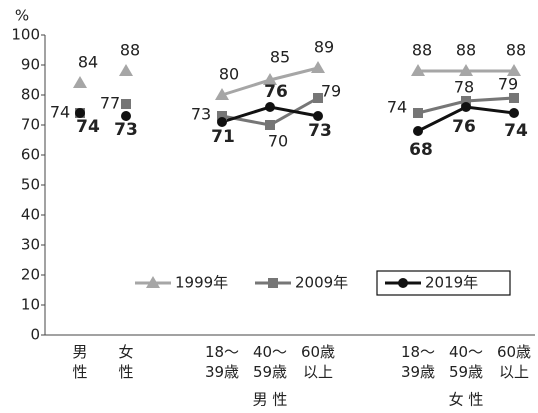 This screenshot has height=413, width=538. What do you see at coordinates (125, 362) in the screenshot?
I see `x-tick-label: 女性` at bounding box center [125, 362].